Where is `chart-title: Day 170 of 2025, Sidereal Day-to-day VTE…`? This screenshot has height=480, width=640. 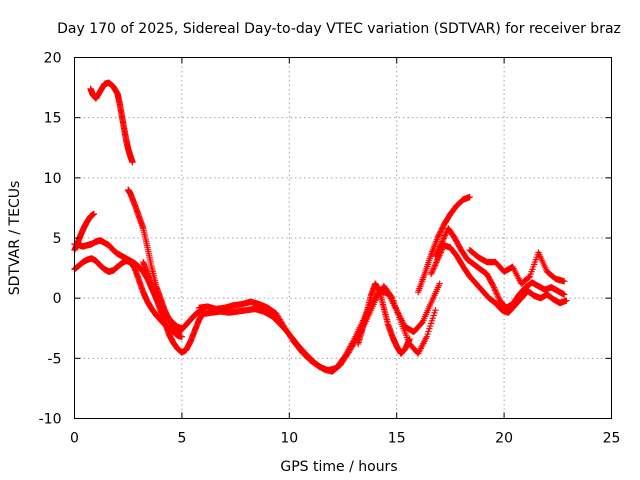 chart-title: Day 170 of 2025, Sidereal Day-to-day VTE… is located at coordinates (339, 29).